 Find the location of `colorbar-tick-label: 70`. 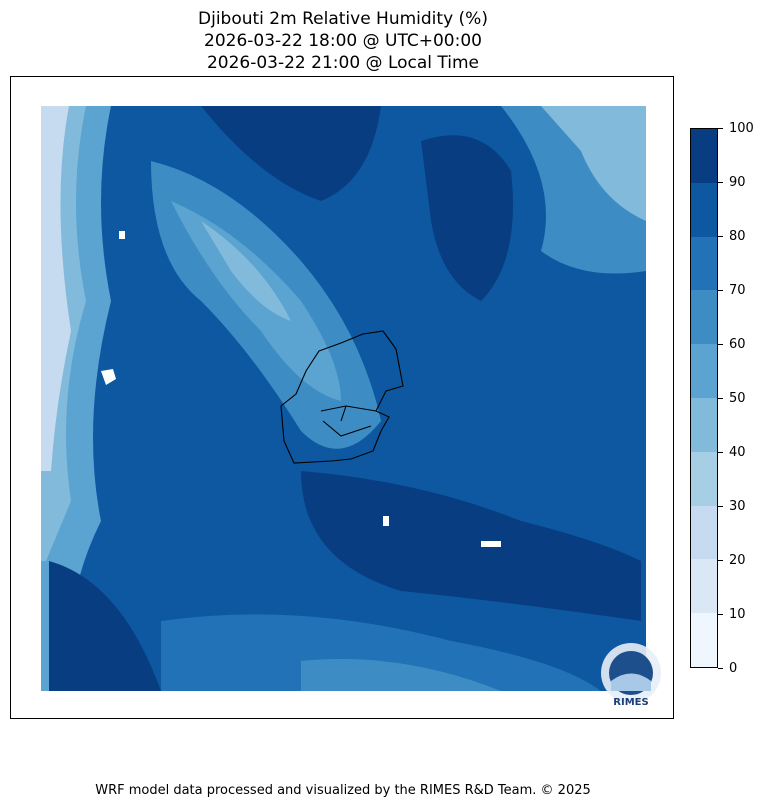

colorbar-tick-label: 70 is located at coordinates (732, 290).